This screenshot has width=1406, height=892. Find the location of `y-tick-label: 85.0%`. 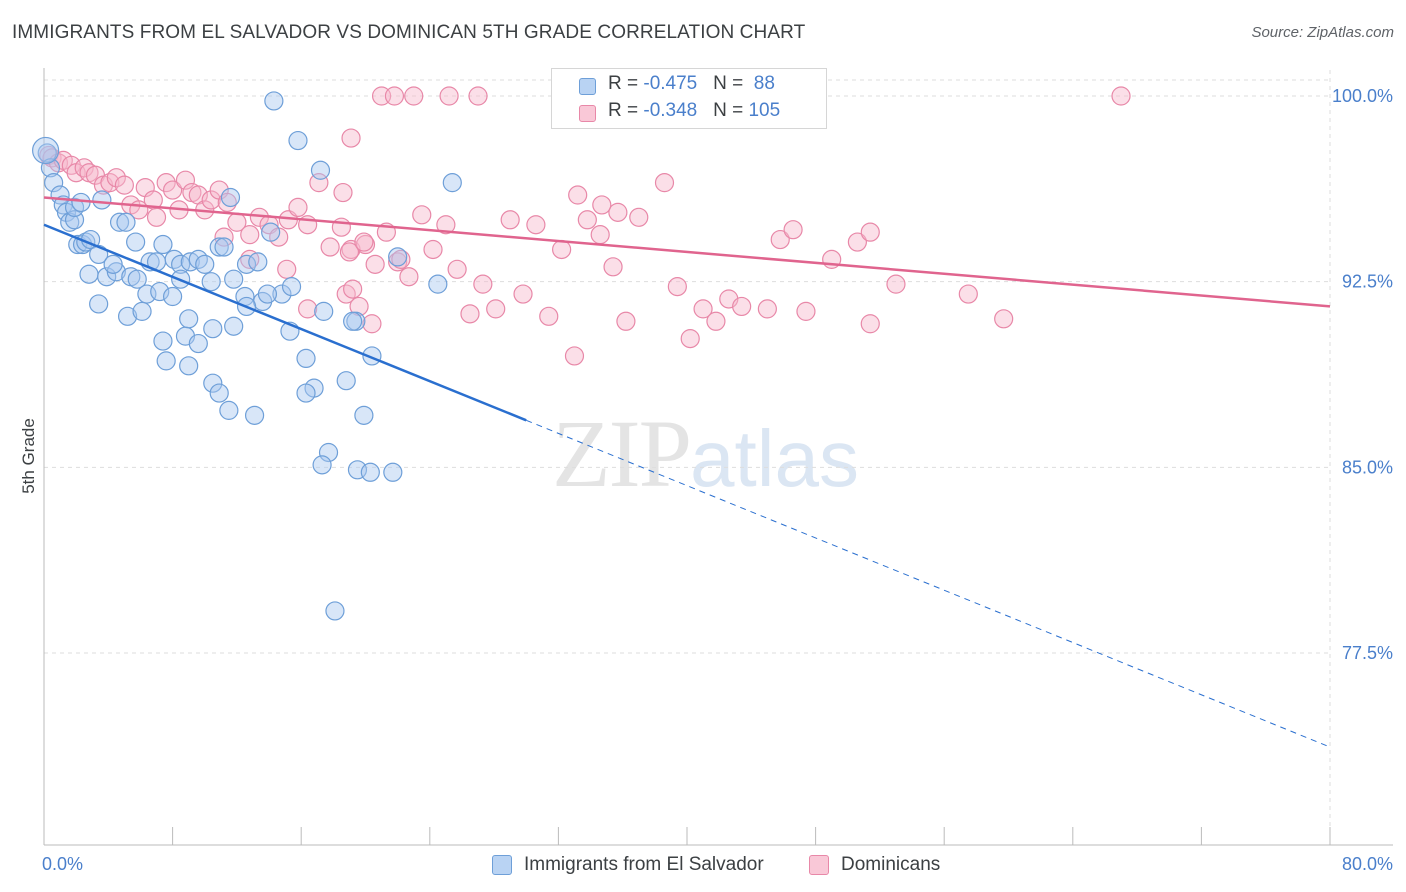

y-tick-label: 85.0% is located at coordinates (1367, 467).